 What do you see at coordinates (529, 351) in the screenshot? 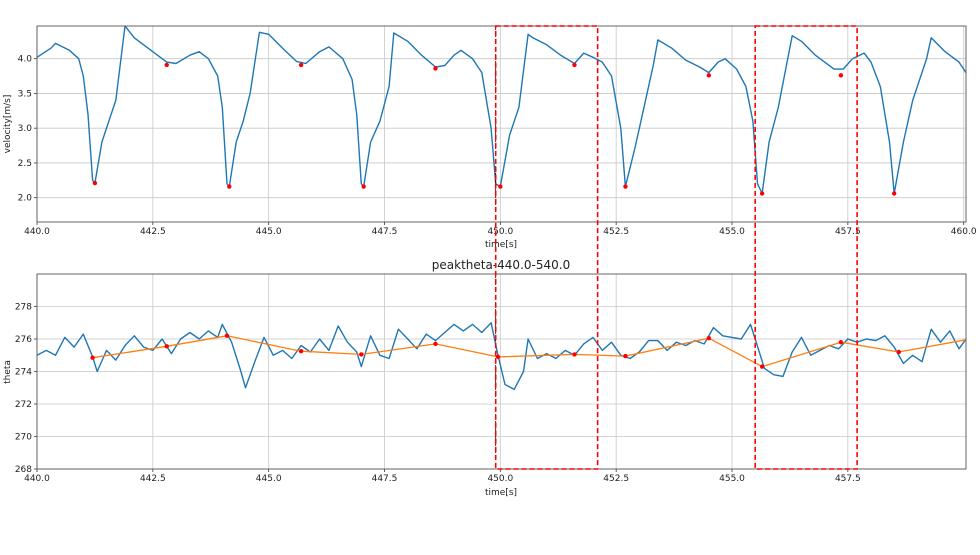
I see `peak-line` at bounding box center [529, 351].